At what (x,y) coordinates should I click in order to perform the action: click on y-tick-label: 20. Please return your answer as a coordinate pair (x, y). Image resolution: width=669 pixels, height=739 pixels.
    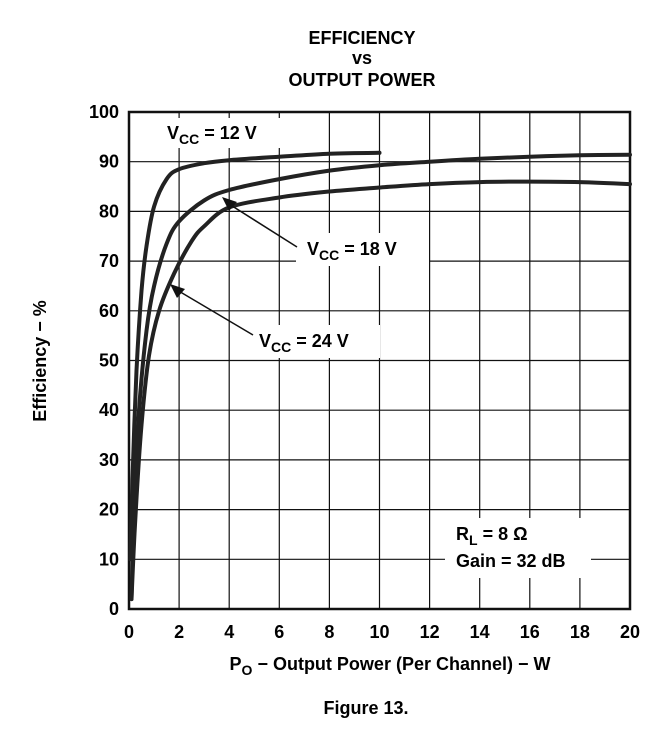
    Looking at the image, I should click on (109, 510).